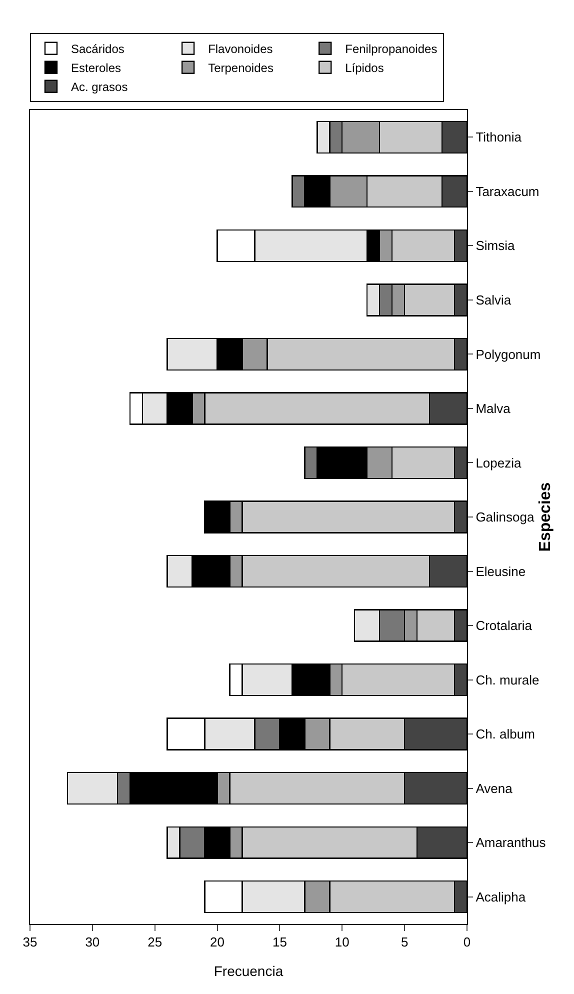  Describe the element at coordinates (155, 942) in the screenshot. I see `x-tick-label: 25` at that location.